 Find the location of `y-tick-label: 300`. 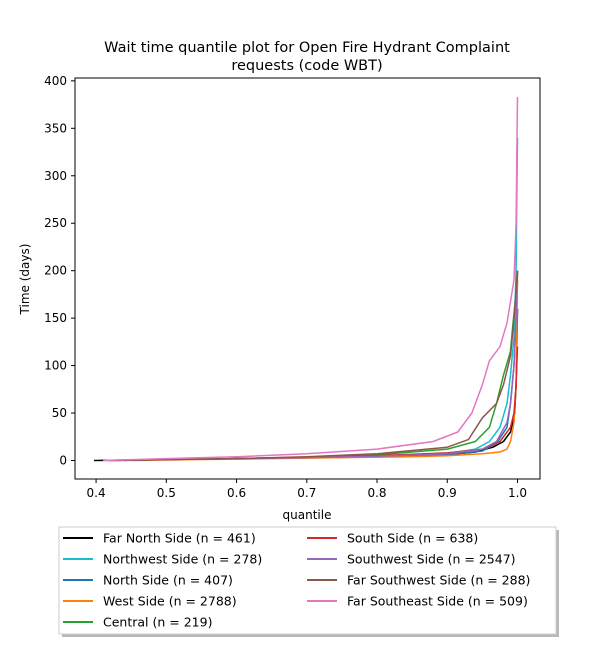

y-tick-label: 300 is located at coordinates (55, 176).